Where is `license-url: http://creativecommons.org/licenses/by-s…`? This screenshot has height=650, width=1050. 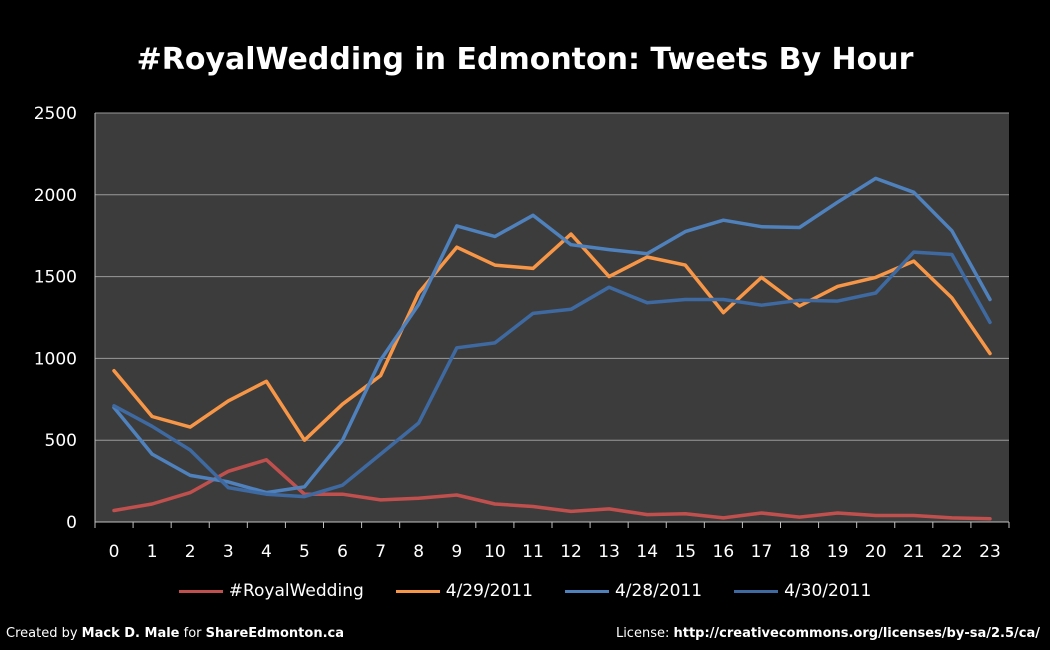 license-url: http://creativecommons.org/licenses/by-s… is located at coordinates (856, 633).